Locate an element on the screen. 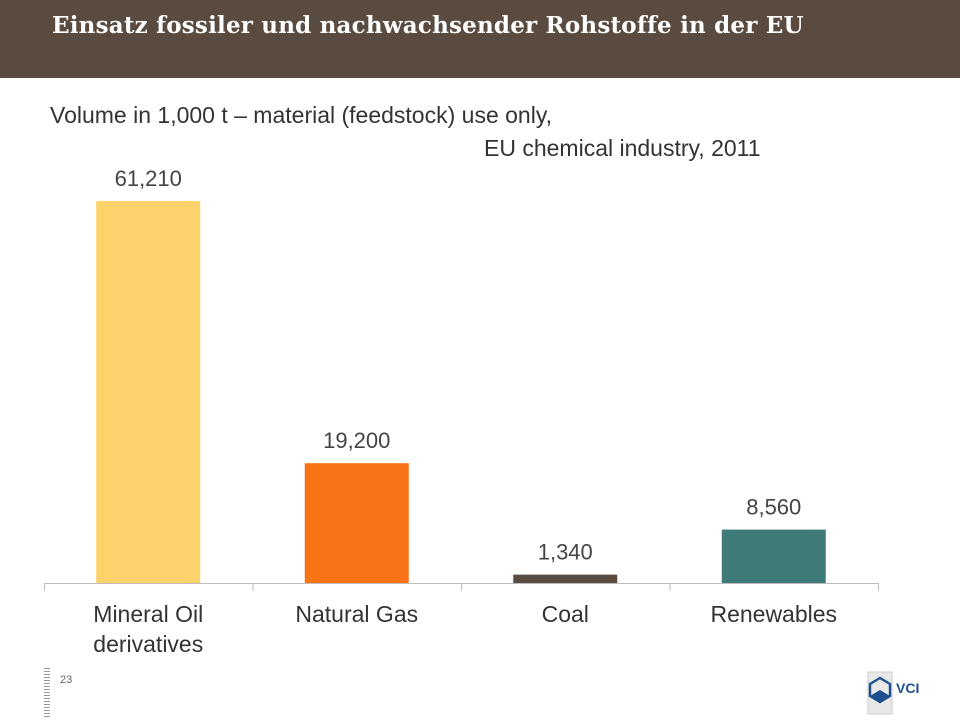 This screenshot has width=960, height=720. page-number: 23 is located at coordinates (66, 680).